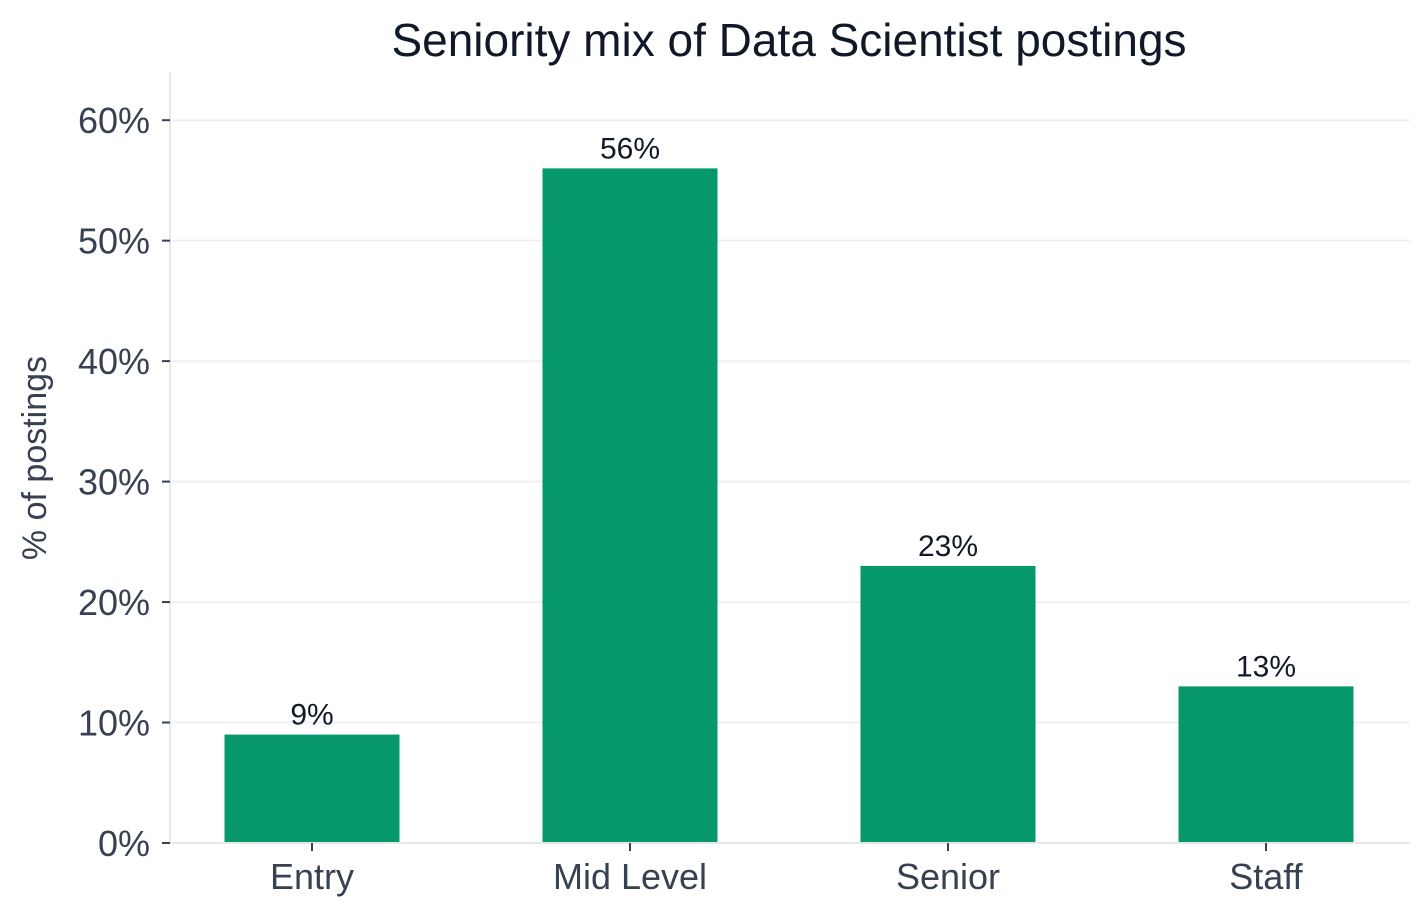 This screenshot has height=923, width=1428. I want to click on y-tick-label: 10%, so click(114, 723).